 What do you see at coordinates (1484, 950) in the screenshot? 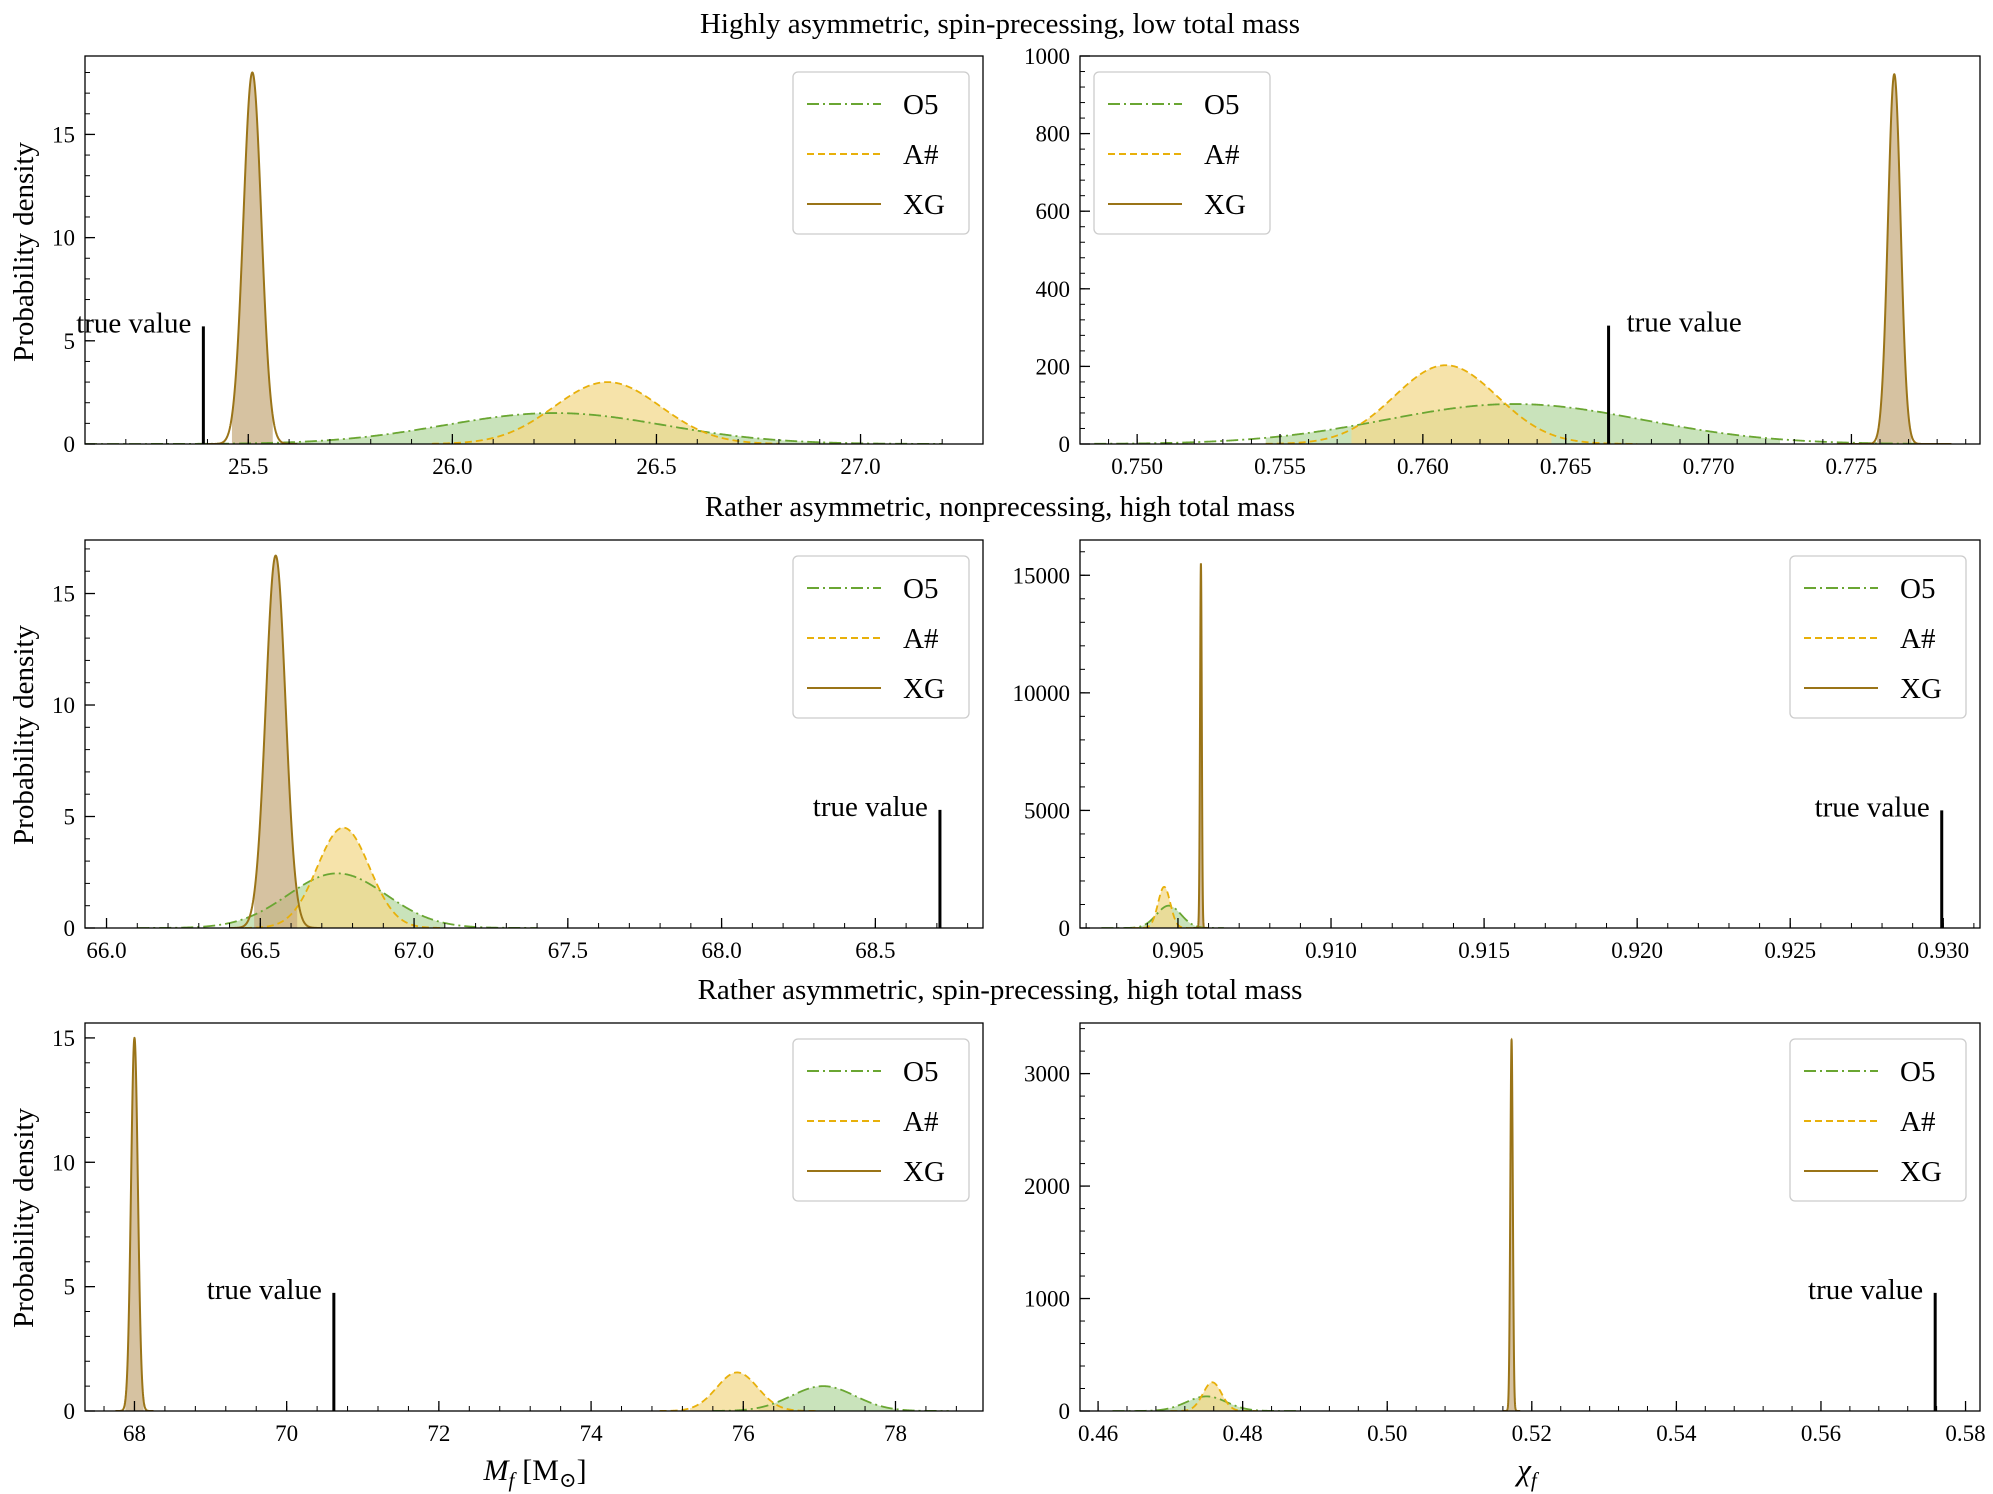
I see `x-tick-label: 0.915` at bounding box center [1484, 950].